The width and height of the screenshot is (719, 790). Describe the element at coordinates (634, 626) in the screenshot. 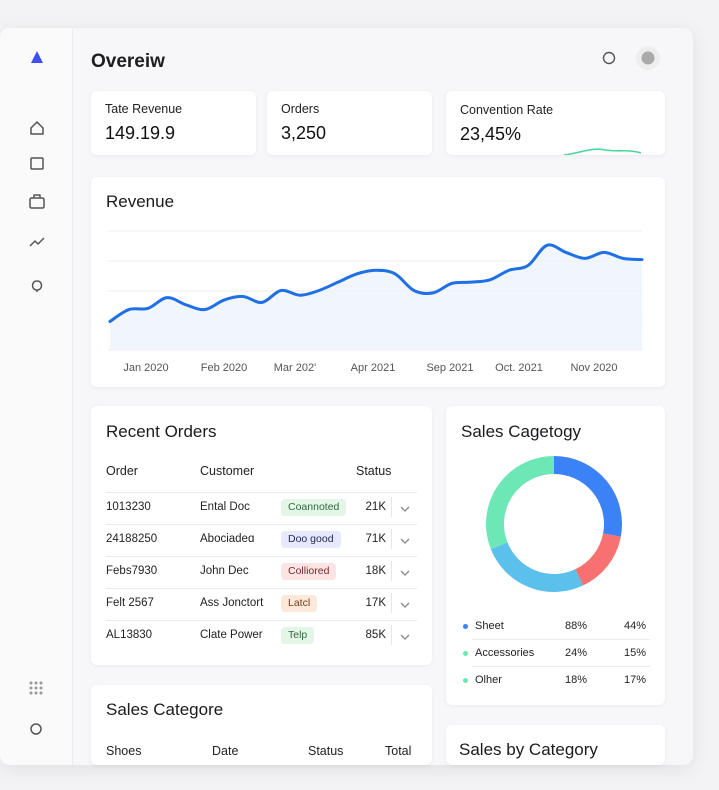

I see `category-change: 44%` at that location.